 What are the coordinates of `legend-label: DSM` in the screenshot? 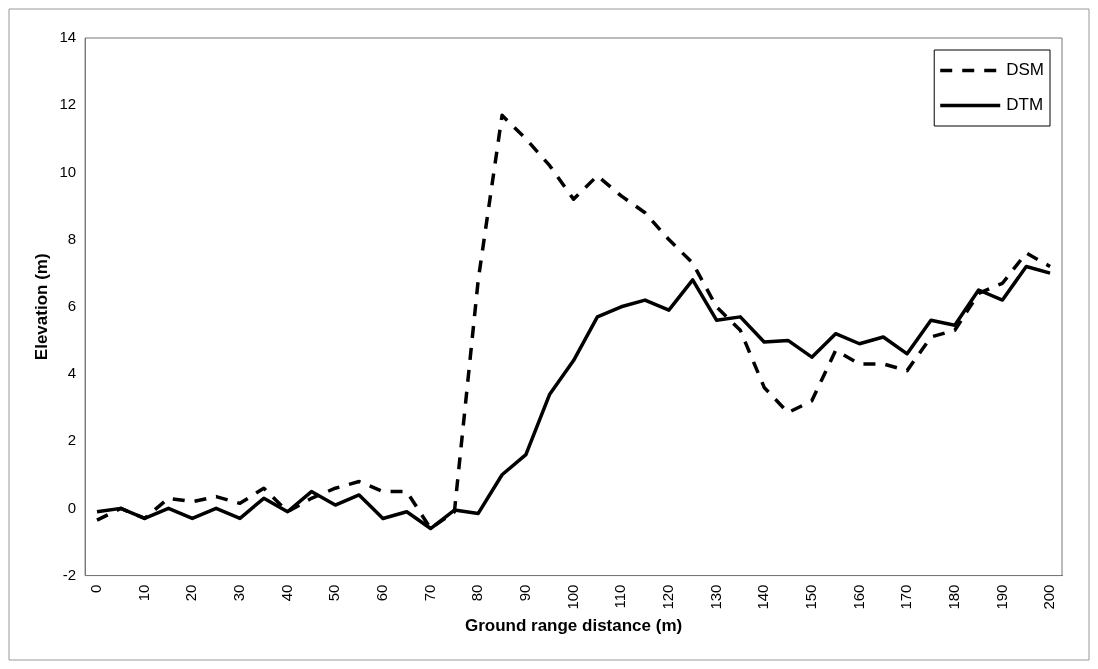 It's located at (1025, 70).